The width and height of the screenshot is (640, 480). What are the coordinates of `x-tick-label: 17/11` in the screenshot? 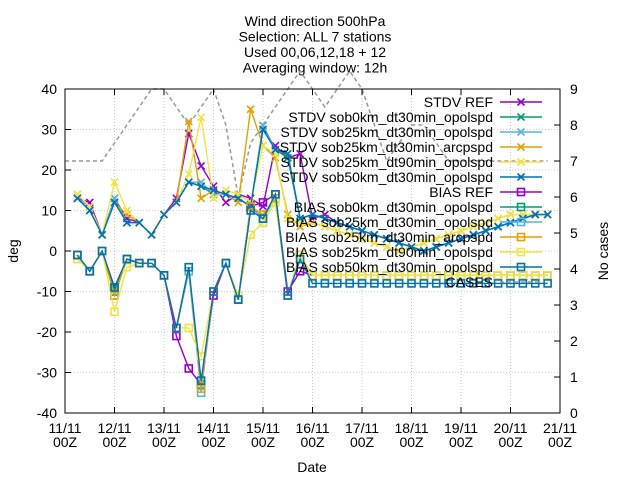 It's located at (362, 428).